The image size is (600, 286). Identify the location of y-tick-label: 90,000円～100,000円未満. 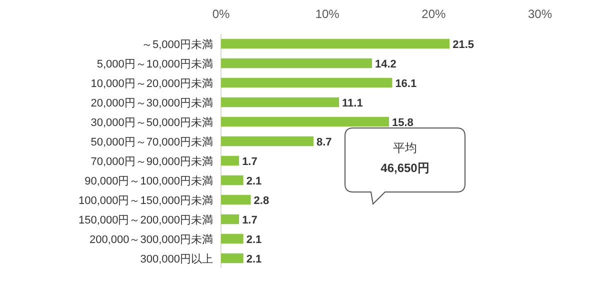
(148, 181).